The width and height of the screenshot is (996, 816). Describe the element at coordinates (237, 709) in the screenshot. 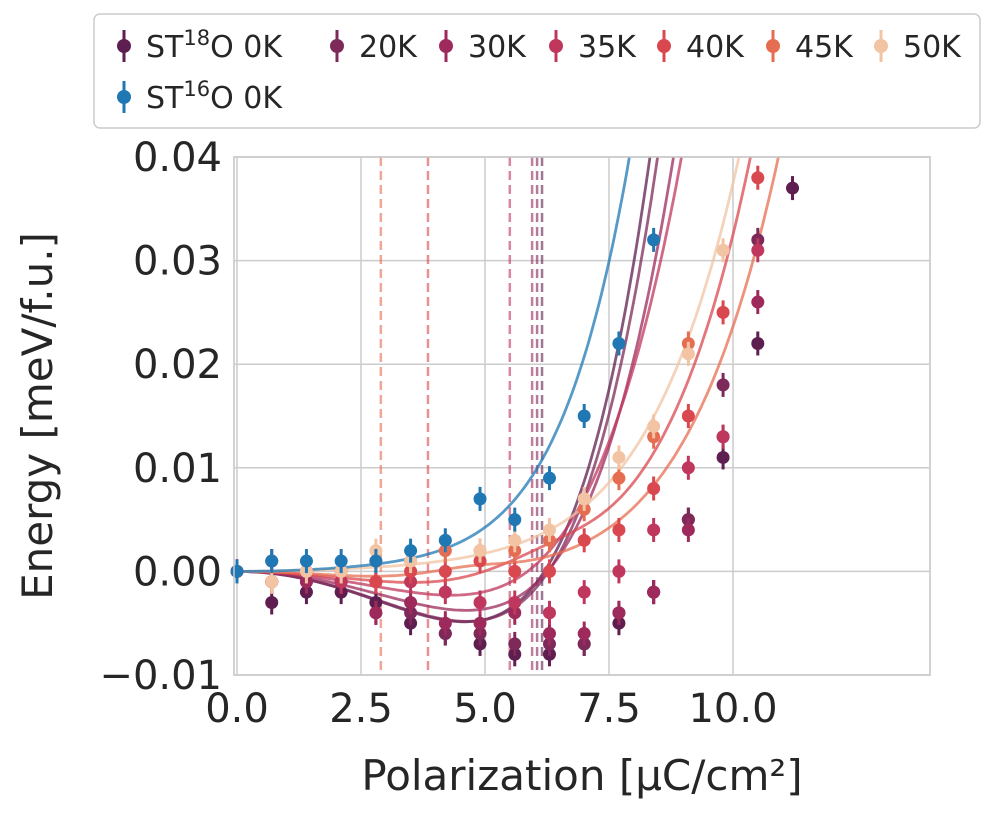

I see `x-tick-label: 0.0` at that location.